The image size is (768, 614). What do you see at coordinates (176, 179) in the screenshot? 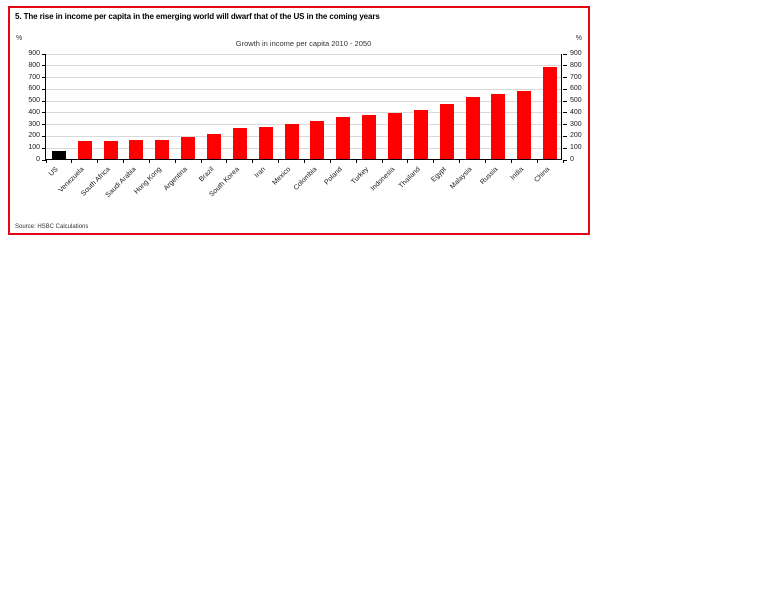
I see `x-label-argentina: Argentina` at bounding box center [176, 179].